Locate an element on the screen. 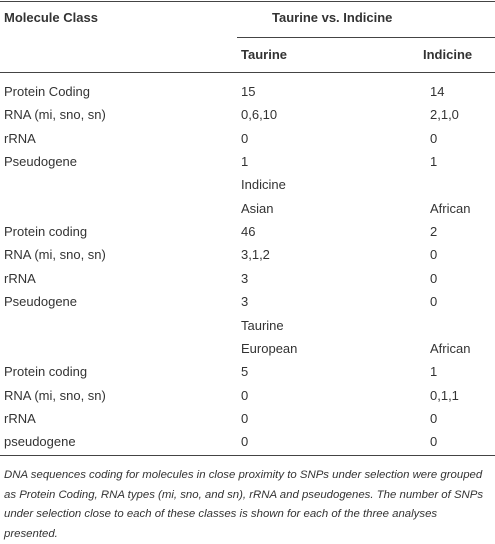 Image resolution: width=495 pixels, height=544 pixels. header-cell: Molecule Class is located at coordinates (51, 17).